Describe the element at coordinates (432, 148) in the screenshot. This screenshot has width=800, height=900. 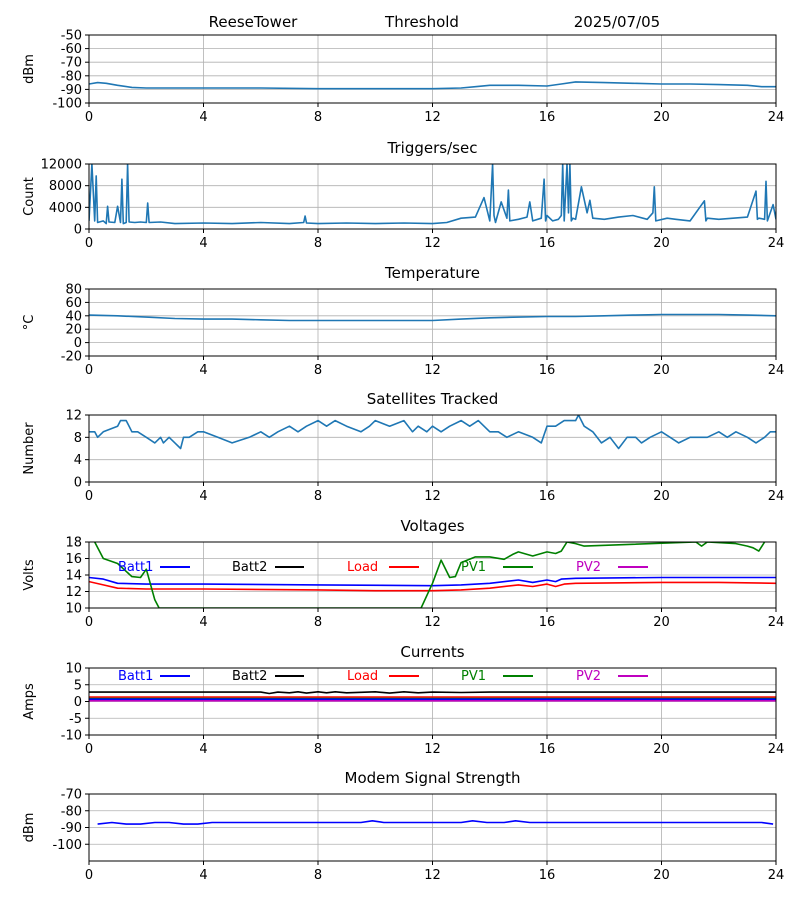
I see `panel-title: Triggers/sec` at that location.